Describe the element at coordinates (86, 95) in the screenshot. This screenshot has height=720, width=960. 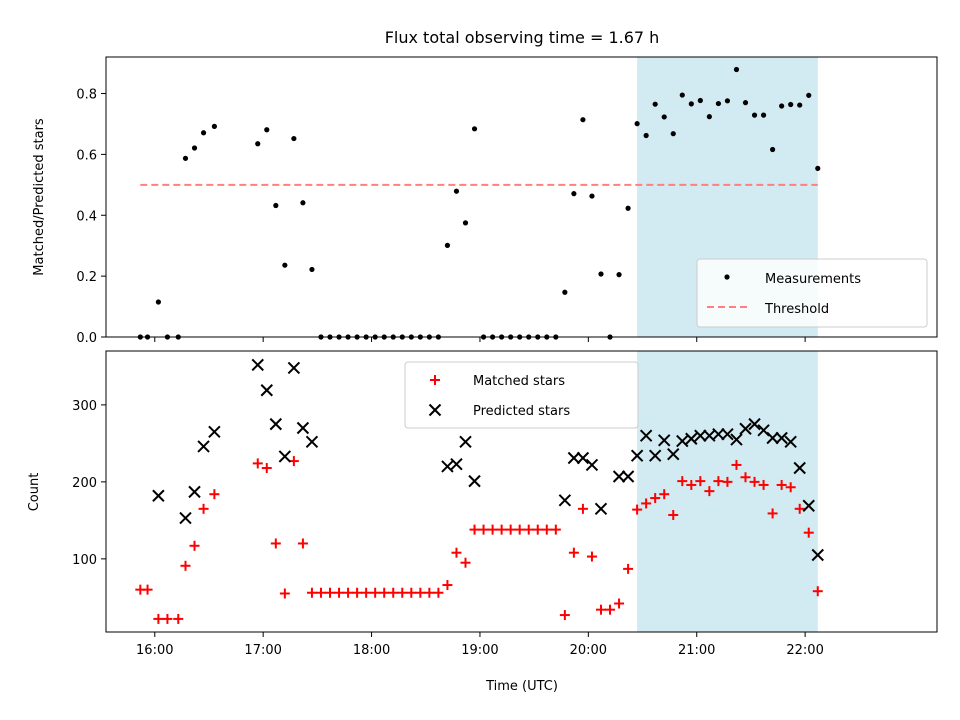
I see `y-tick-label: 0.8` at that location.